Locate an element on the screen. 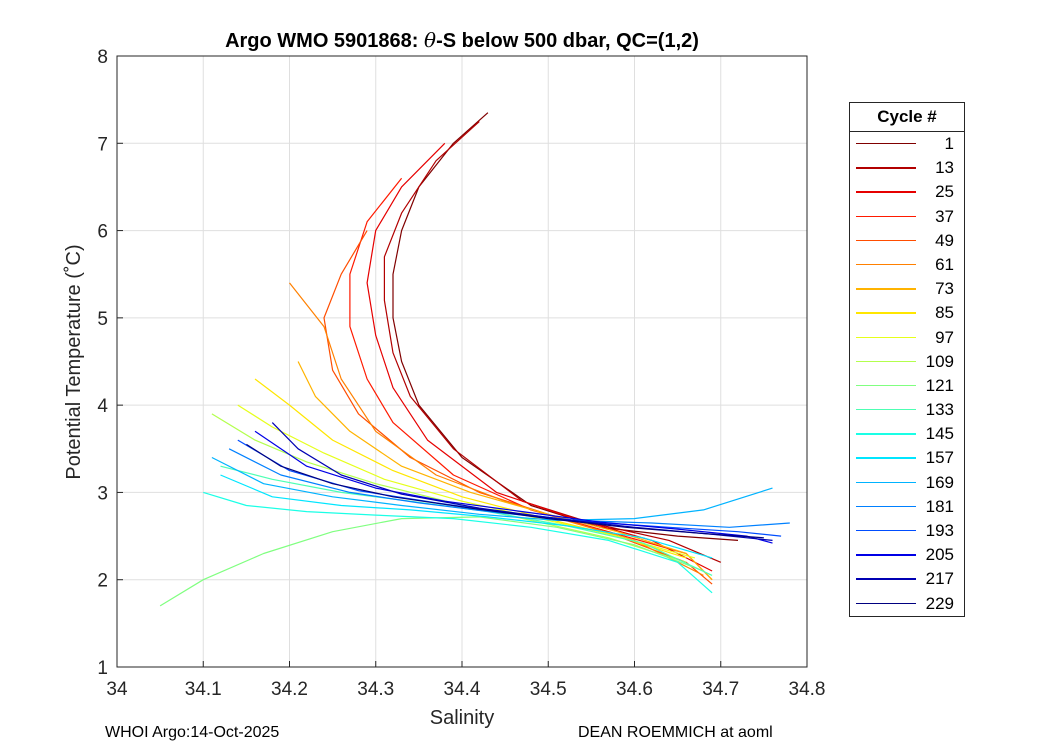  y-tick-label: 1 is located at coordinates (102, 668).